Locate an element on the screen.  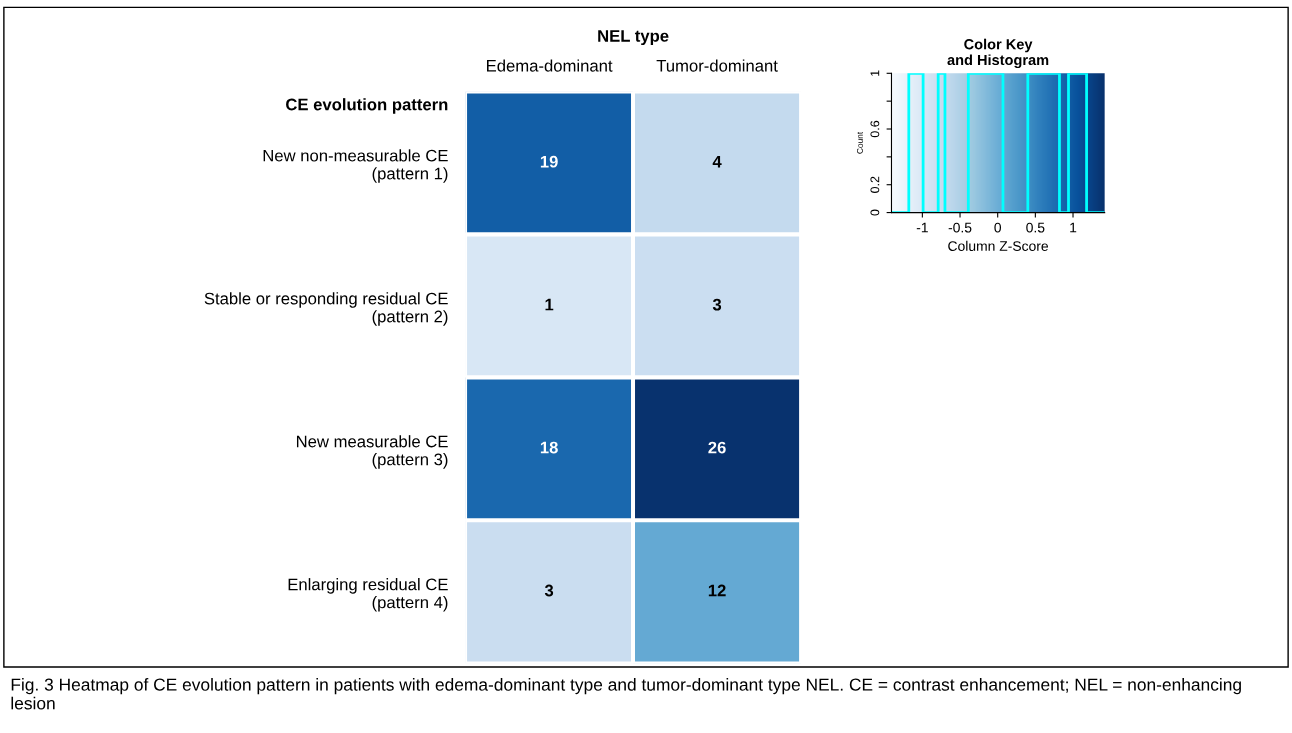
data-label: 26 is located at coordinates (717, 447).